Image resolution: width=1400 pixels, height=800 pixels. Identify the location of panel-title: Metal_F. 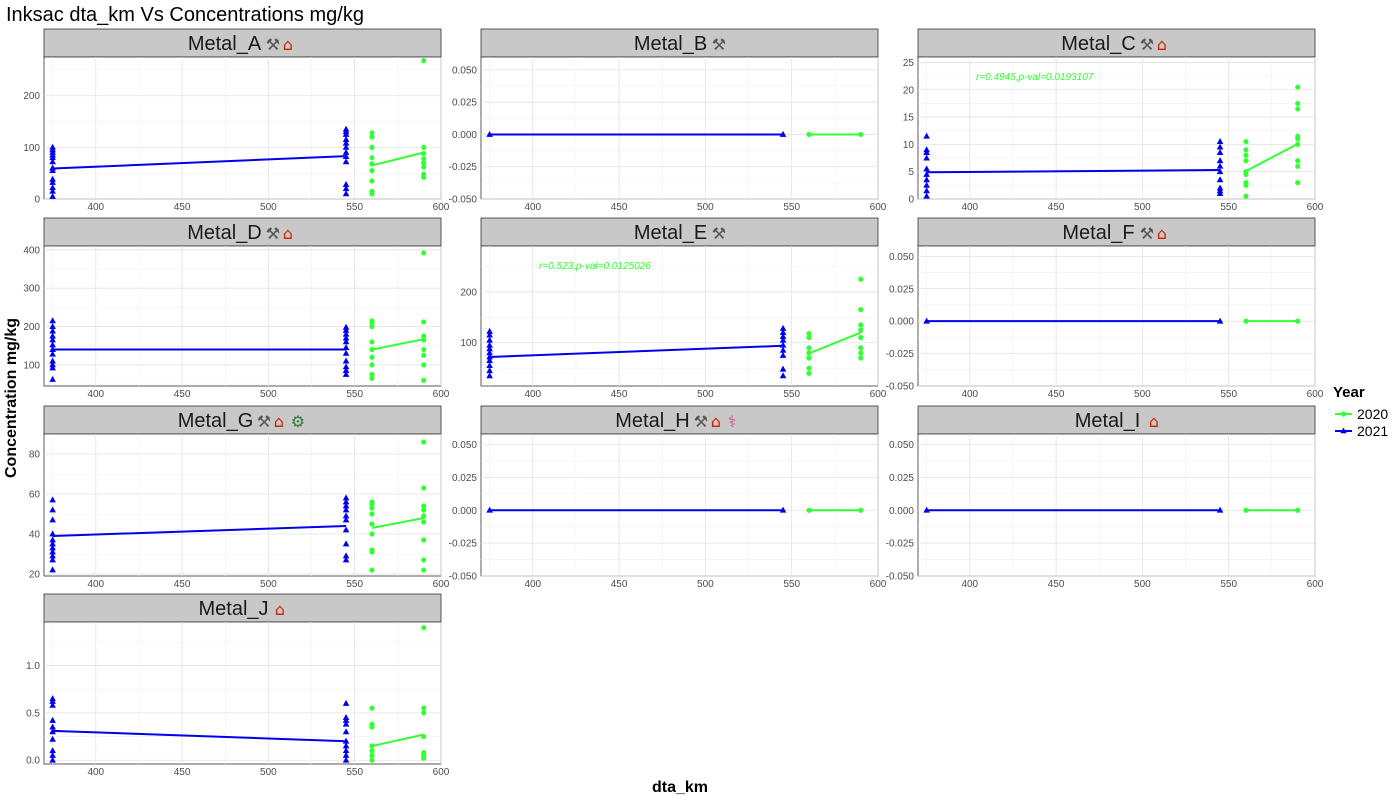
(1098, 233).